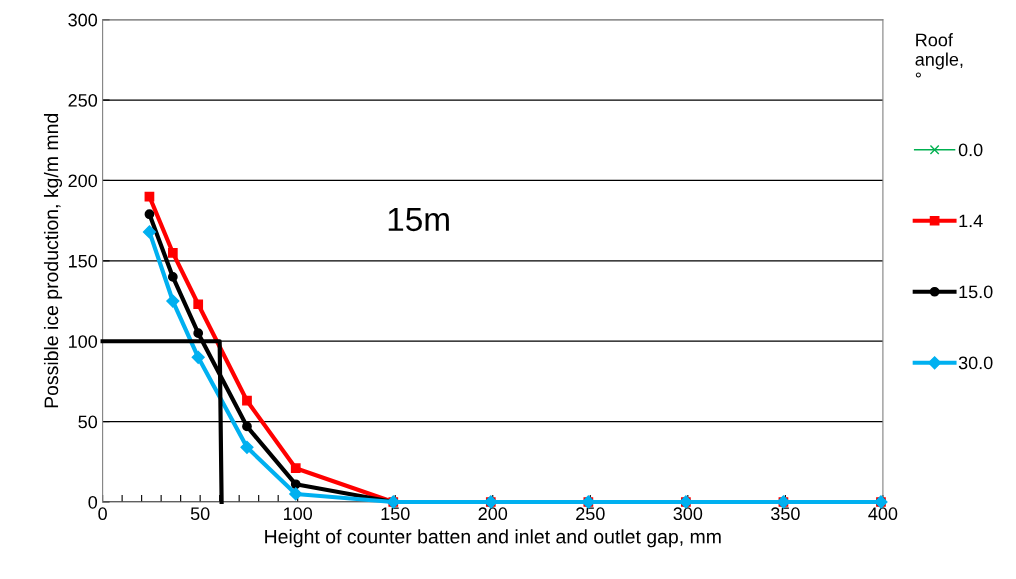 This screenshot has height=579, width=1016. I want to click on x-tick-label: 0, so click(102, 514).